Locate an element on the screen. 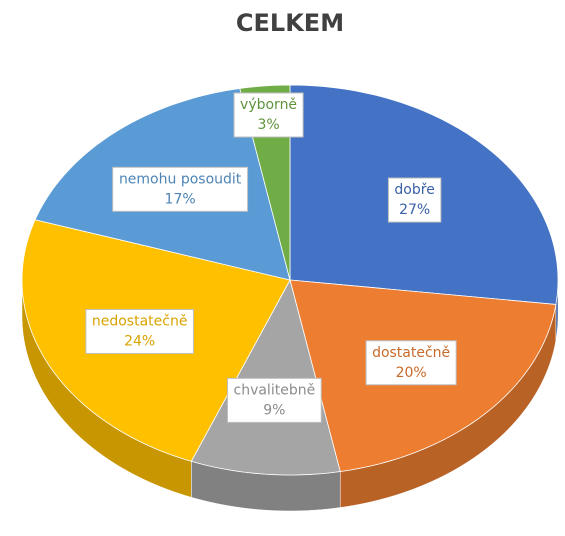  data-label: nemohu posoudit 17% is located at coordinates (180, 189).